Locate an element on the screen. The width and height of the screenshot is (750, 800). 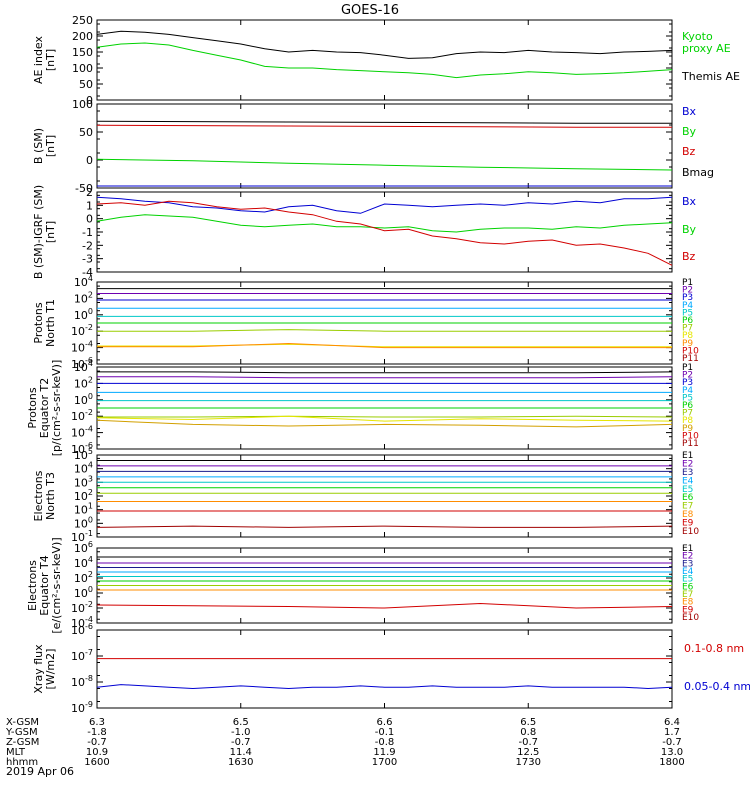
orbit-row-value: 1630 is located at coordinates (240, 762).